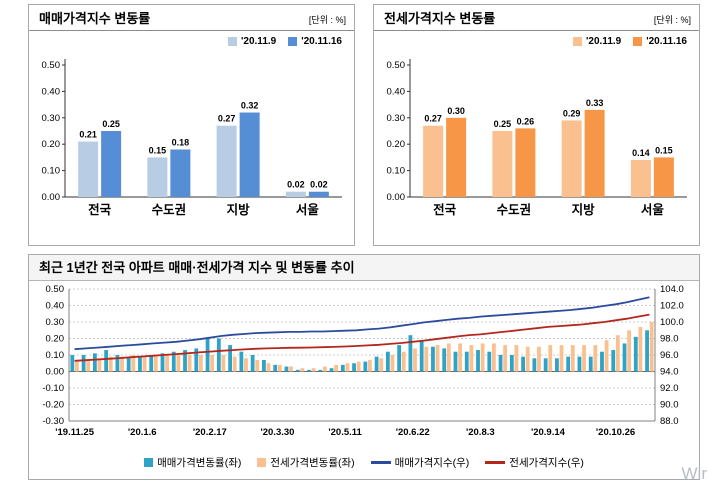  What do you see at coordinates (100, 209) in the screenshot?
I see `category-label: 전국` at bounding box center [100, 209].